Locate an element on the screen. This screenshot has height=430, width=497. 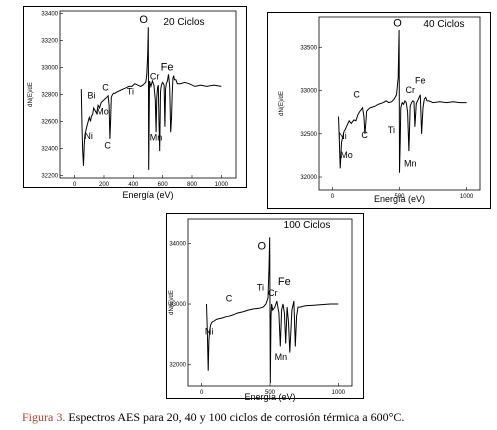
caption-label: Figura 3. is located at coordinates (44, 417).